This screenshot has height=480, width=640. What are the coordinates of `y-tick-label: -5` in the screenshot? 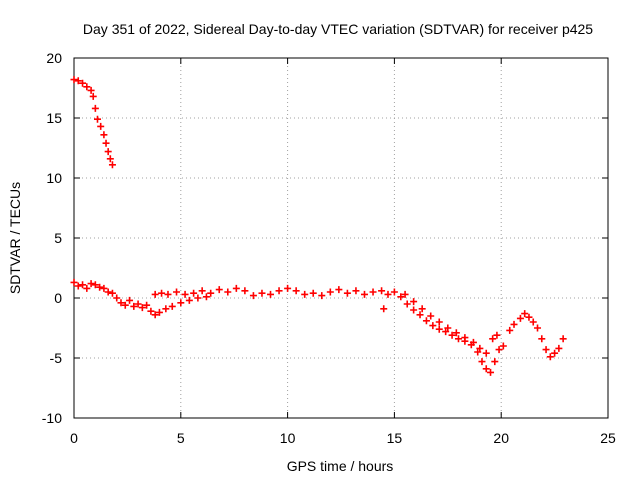 It's located at (56, 358).